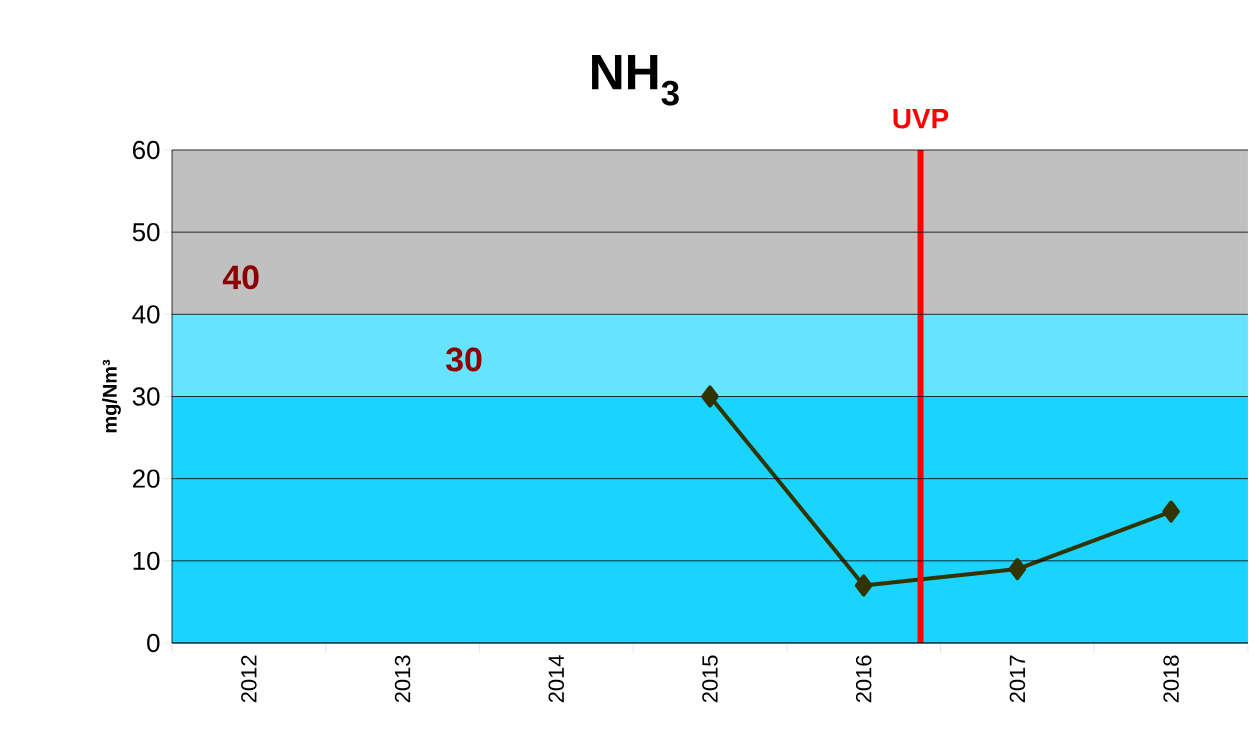  What do you see at coordinates (1017, 679) in the screenshot?
I see `x-tick-label: 2017` at bounding box center [1017, 679].